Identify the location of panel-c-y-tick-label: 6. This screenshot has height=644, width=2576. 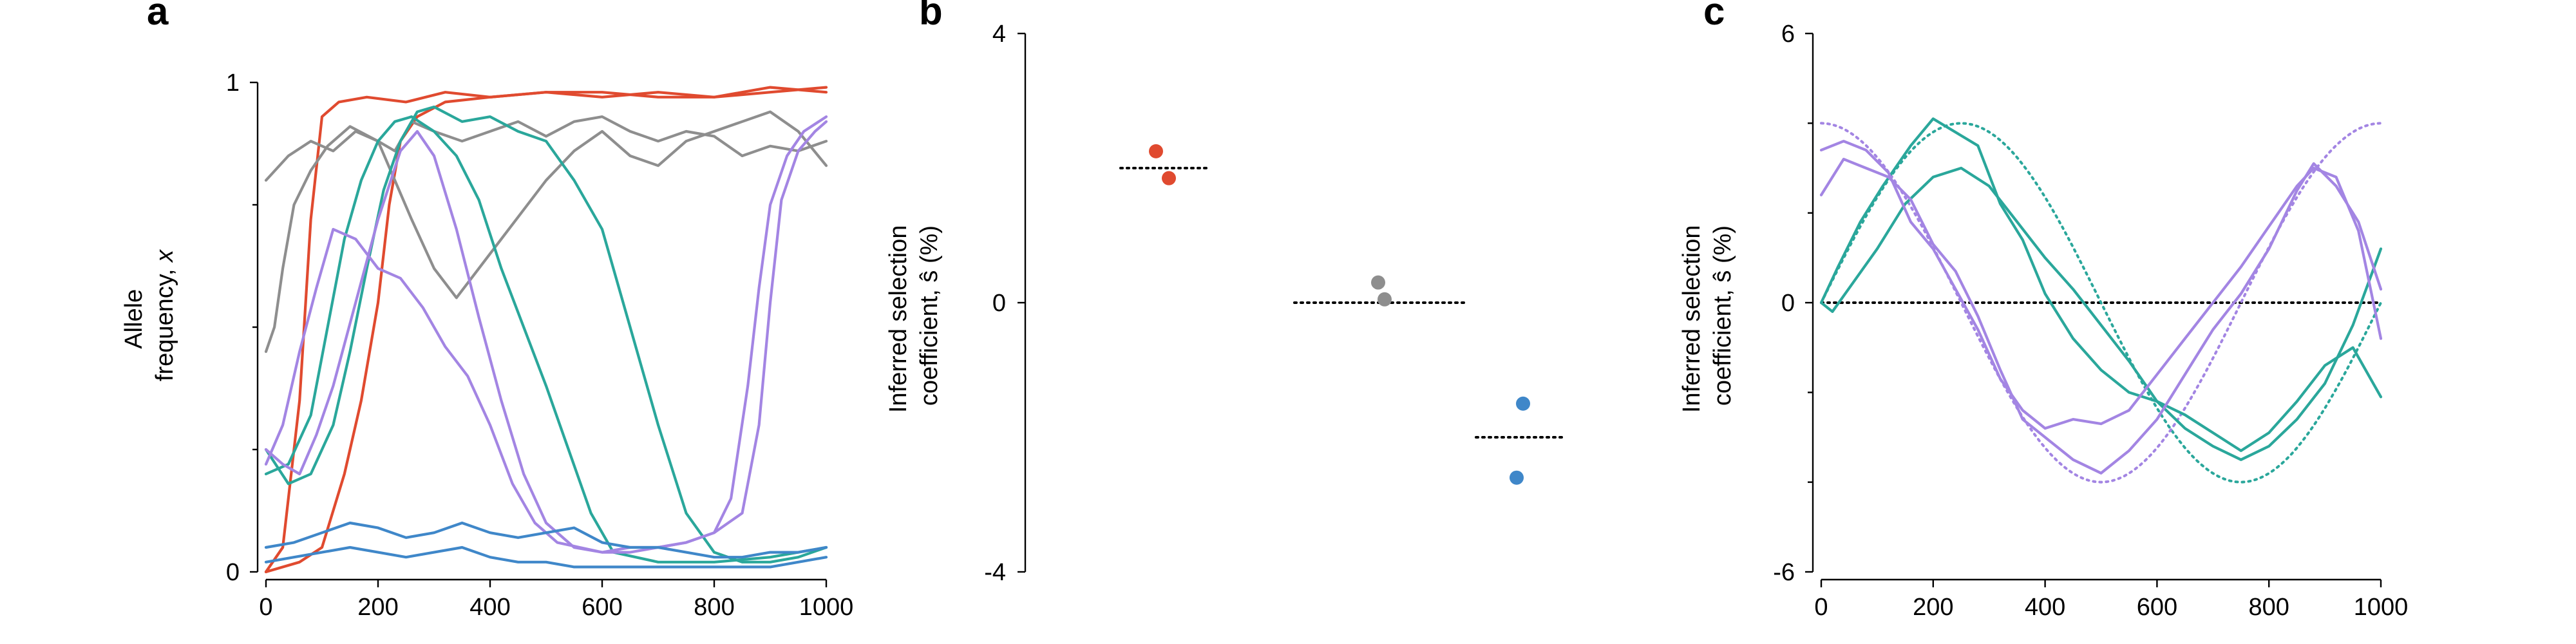
(1788, 34).